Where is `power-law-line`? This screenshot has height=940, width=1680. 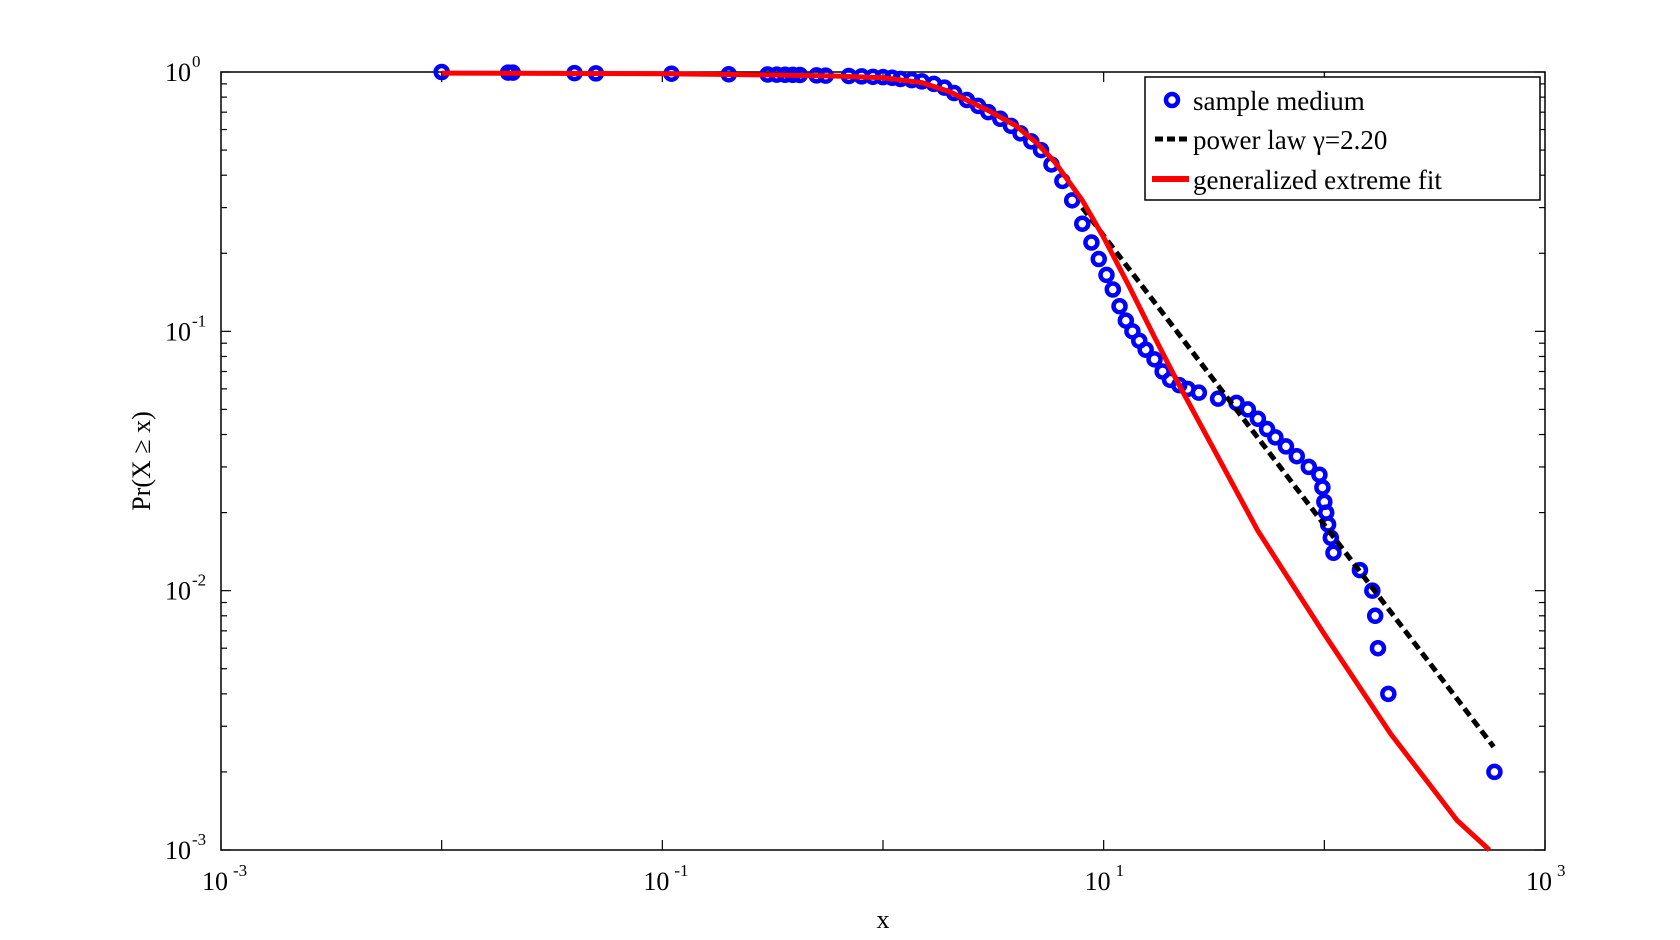 power-law-line is located at coordinates (1288, 477).